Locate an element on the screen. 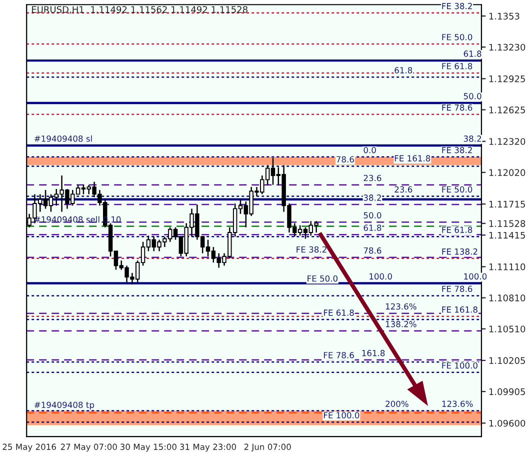 Image resolution: width=532 pixels, height=462 pixels. y-tick-label: 1.11110 is located at coordinates (507, 266).